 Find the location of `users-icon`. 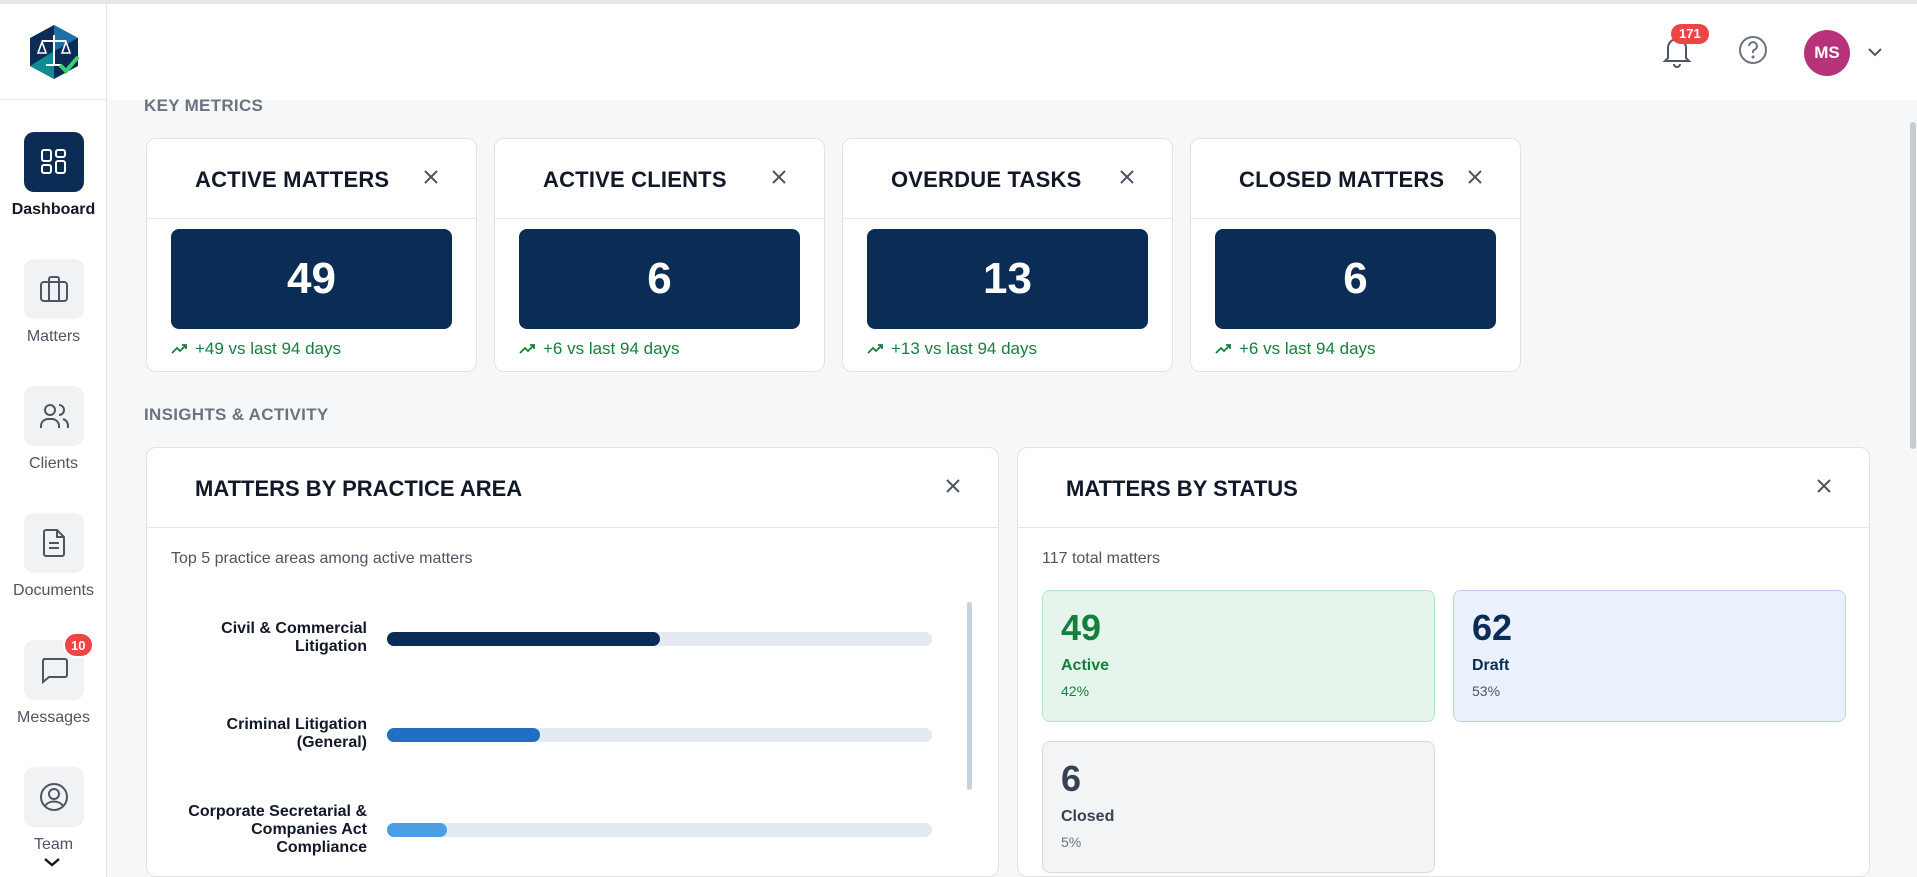

users-icon is located at coordinates (53, 416).